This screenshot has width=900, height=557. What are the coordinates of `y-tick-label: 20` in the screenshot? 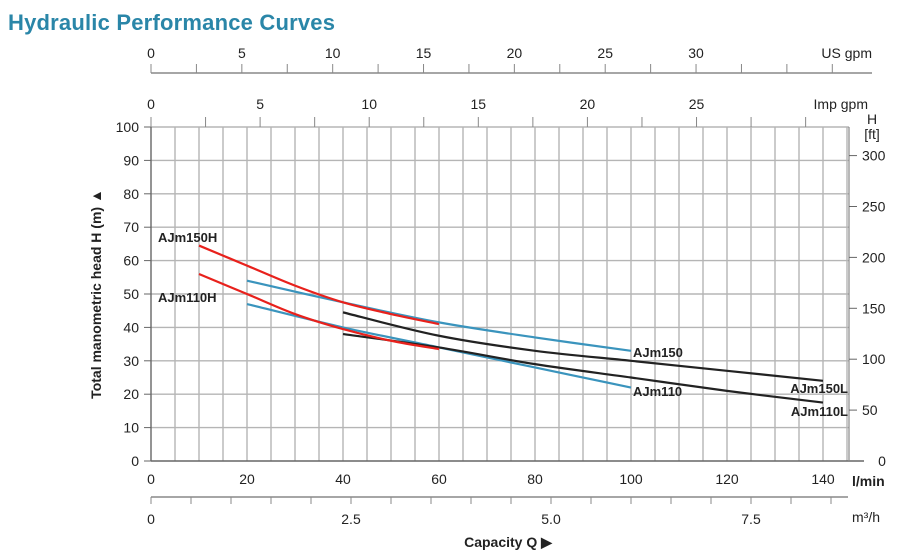 It's located at (131, 394).